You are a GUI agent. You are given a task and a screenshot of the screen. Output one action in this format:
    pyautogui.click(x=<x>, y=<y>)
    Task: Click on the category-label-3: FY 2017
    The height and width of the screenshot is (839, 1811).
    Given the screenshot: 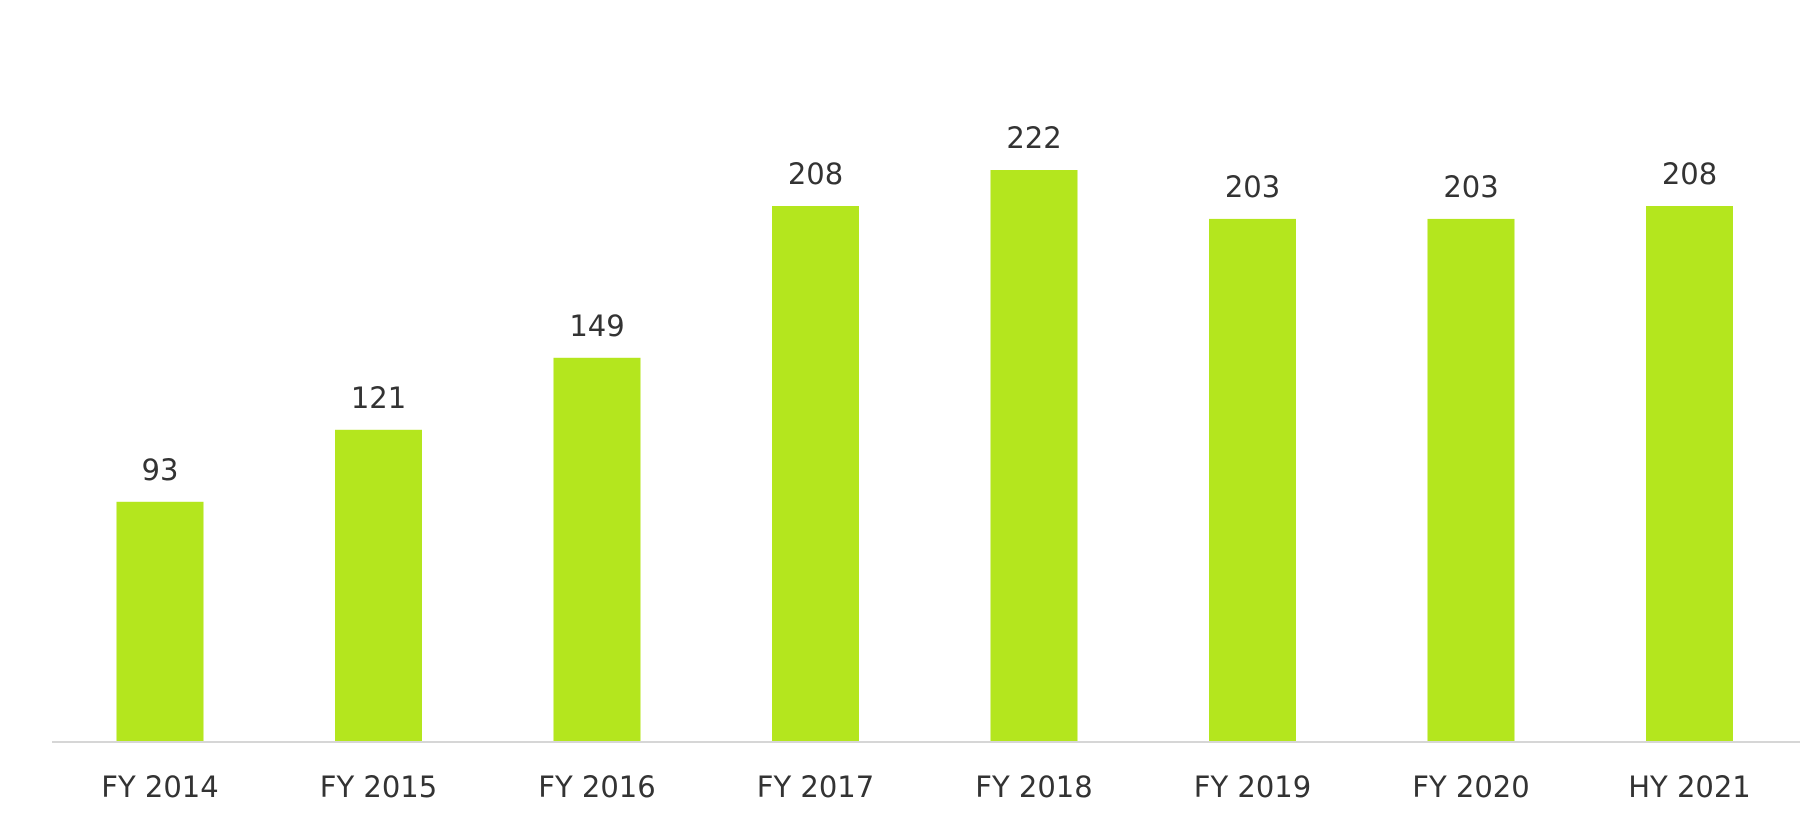 What is the action you would take?
    pyautogui.click(x=815, y=787)
    